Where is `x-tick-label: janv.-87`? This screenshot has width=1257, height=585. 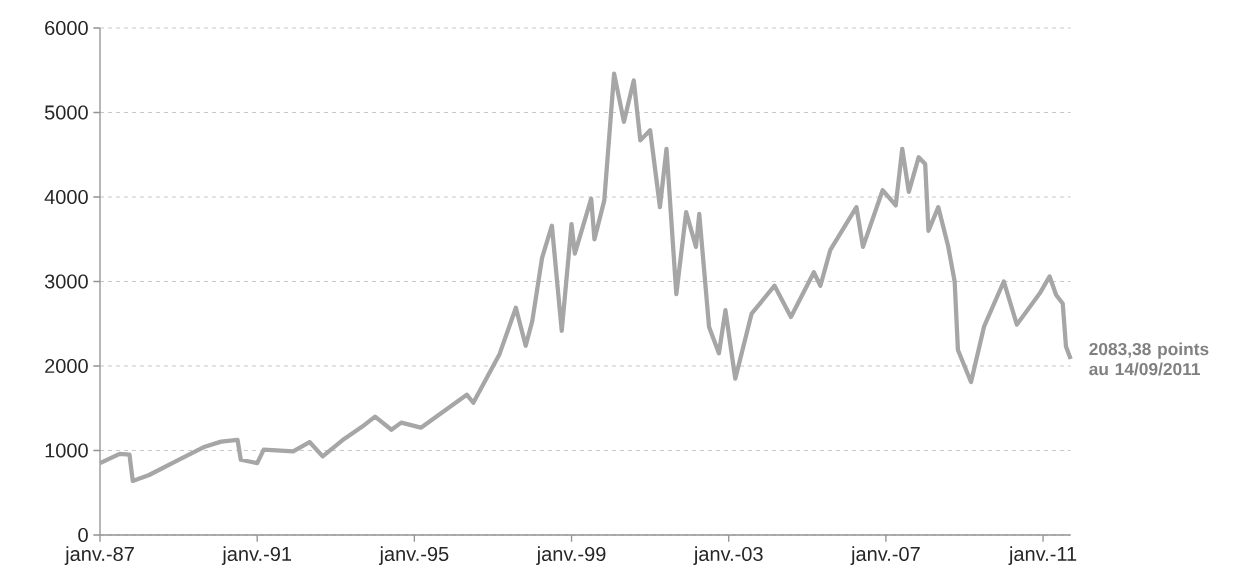 x-tick-label: janv.-87 is located at coordinates (99, 555).